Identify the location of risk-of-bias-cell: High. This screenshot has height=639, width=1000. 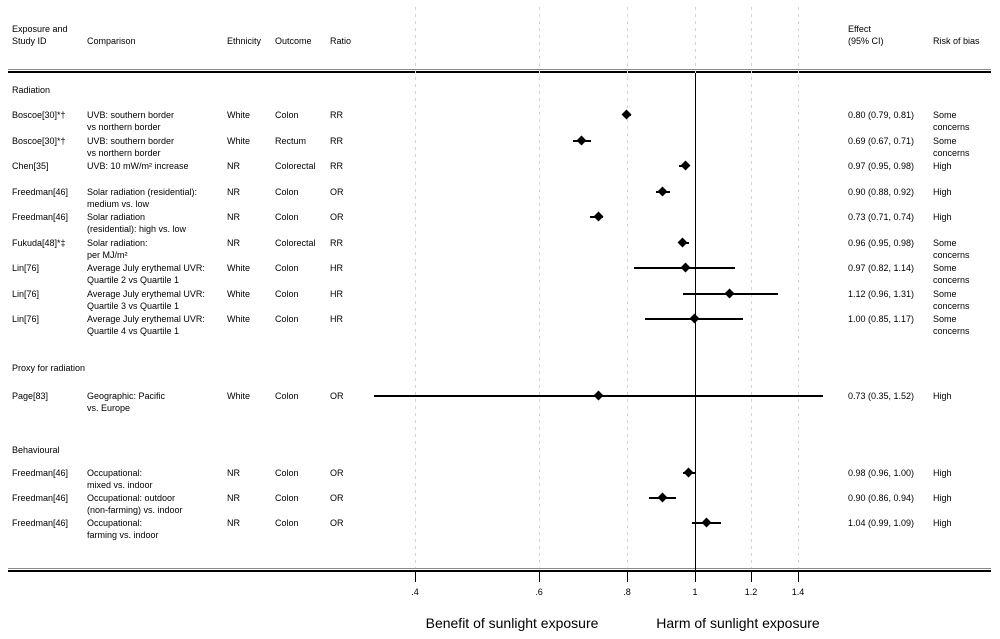
(942, 217).